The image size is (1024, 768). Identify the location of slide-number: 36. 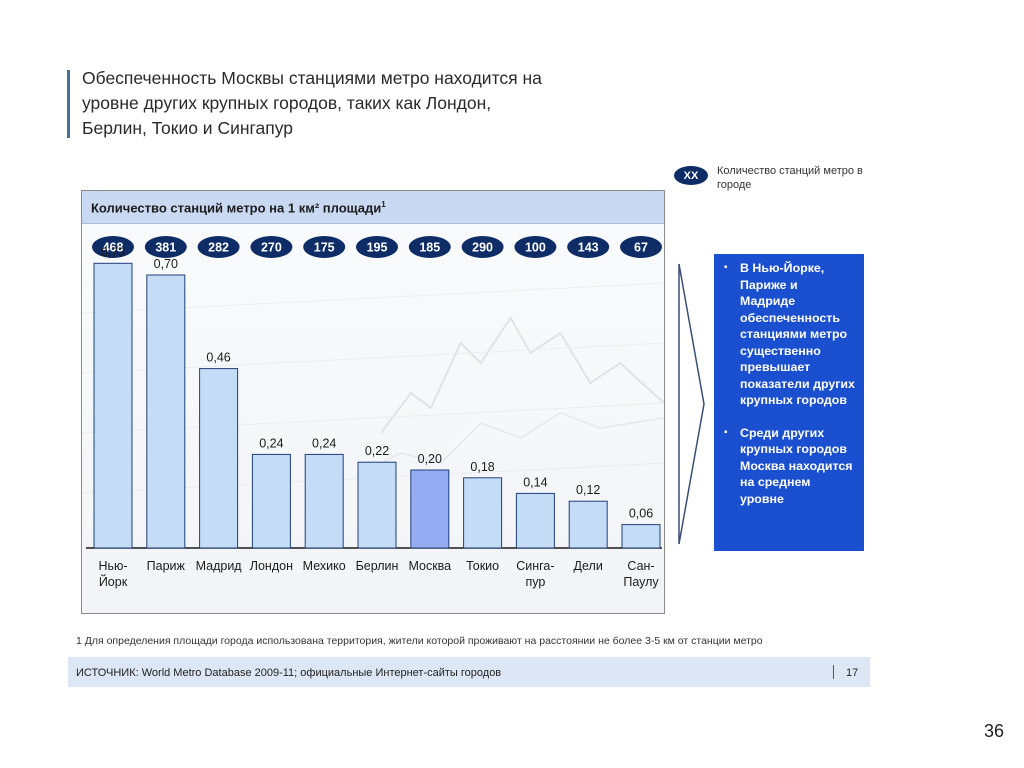
(994, 731).